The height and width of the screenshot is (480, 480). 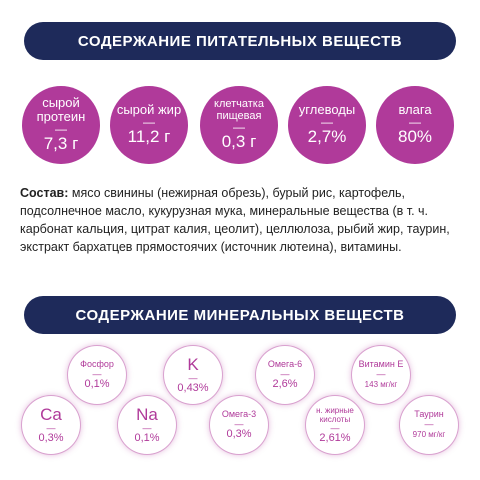 What do you see at coordinates (61, 109) in the screenshot?
I see `nutrient-label: сырой протеин` at bounding box center [61, 109].